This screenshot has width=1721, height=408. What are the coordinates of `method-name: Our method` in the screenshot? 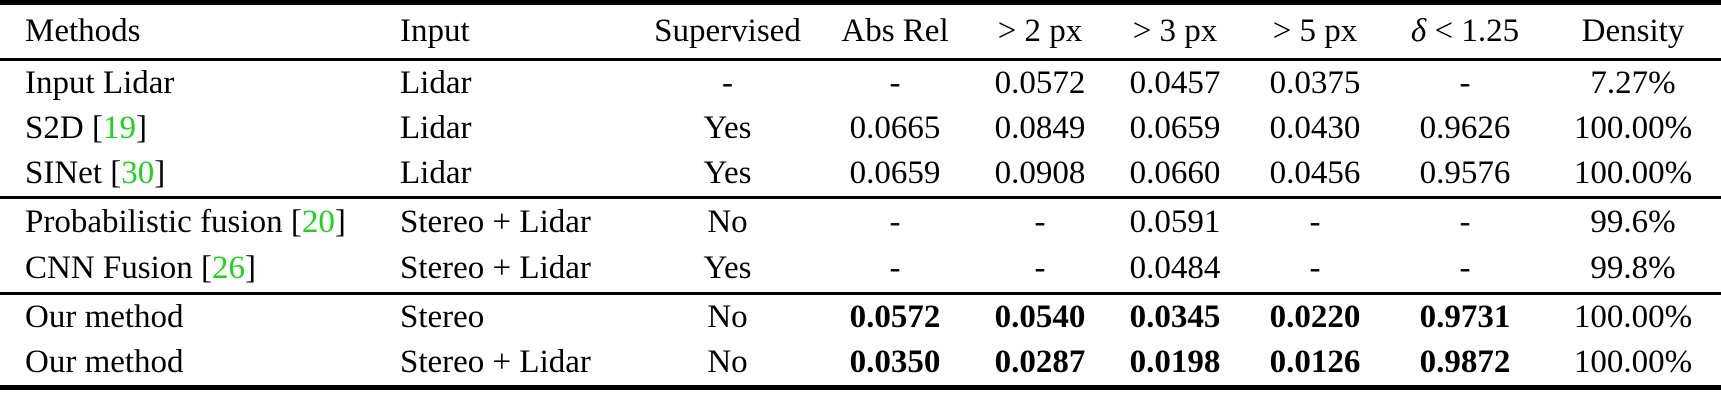 It's located at (104, 362).